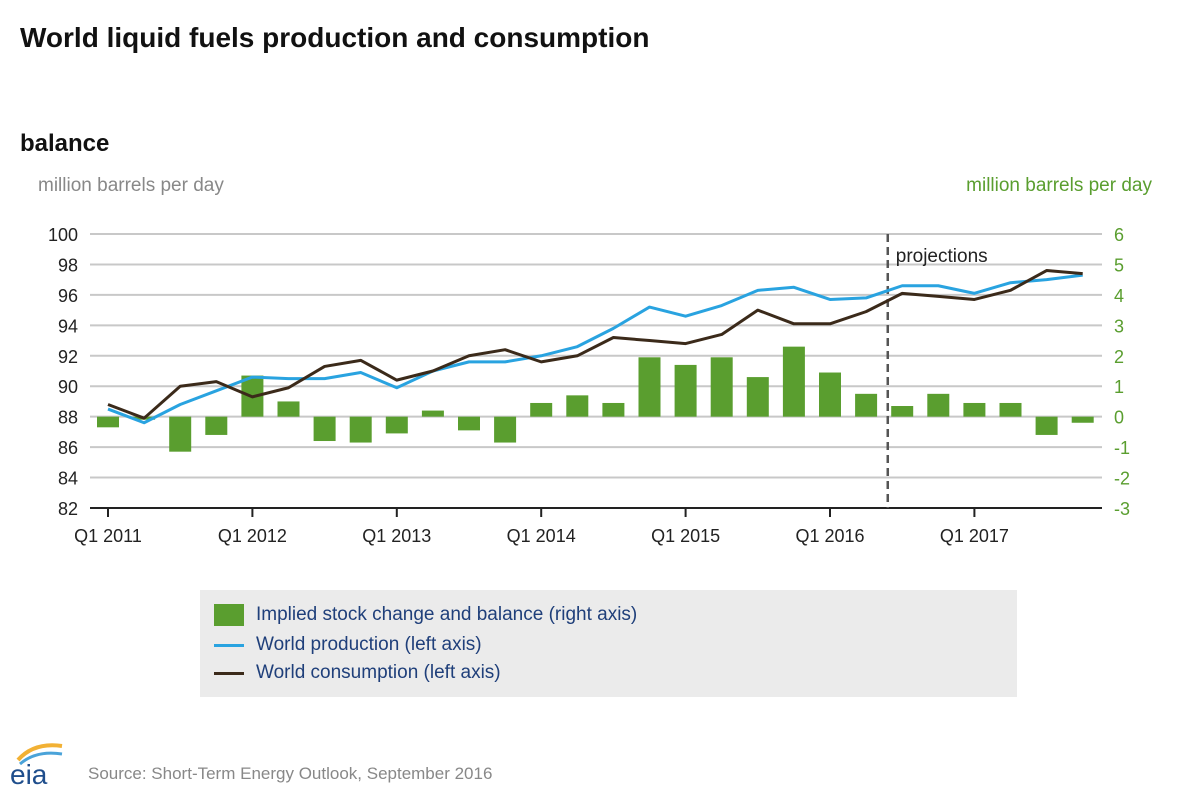 Image resolution: width=1200 pixels, height=800 pixels. I want to click on right-axis-unit: million barrels per day, so click(1059, 185).